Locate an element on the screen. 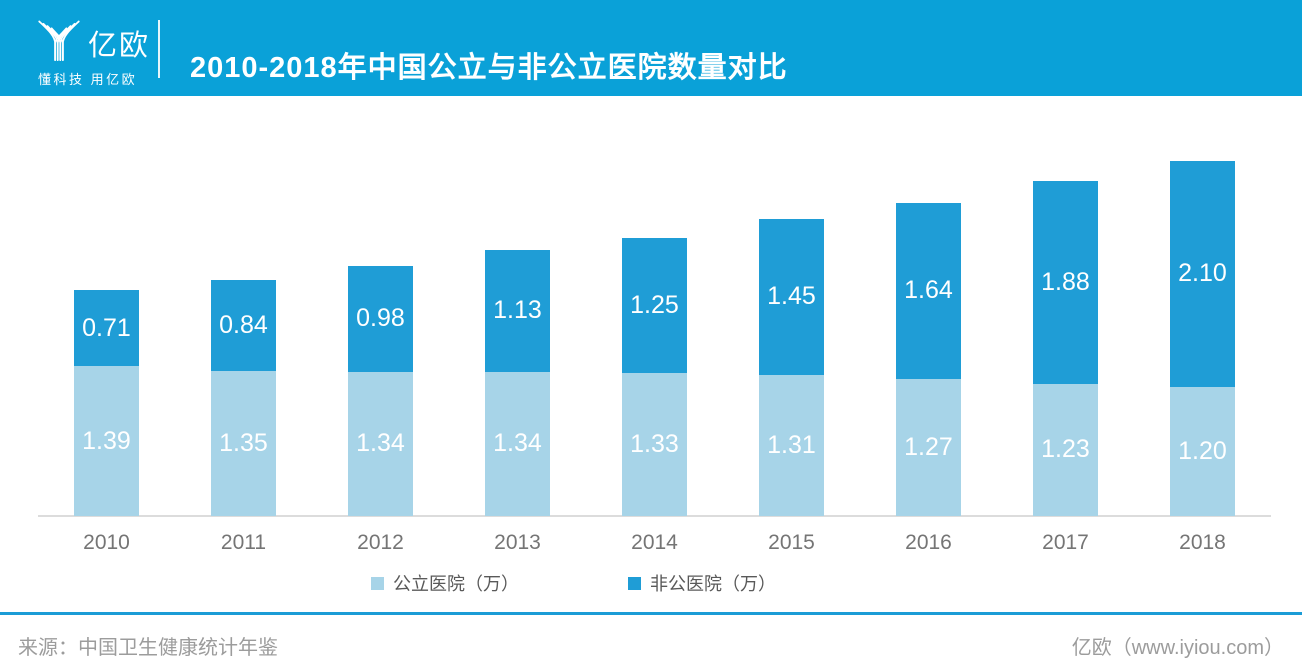 Image resolution: width=1302 pixels, height=663 pixels. bar-value-label-nonpublic: 1.64 is located at coordinates (928, 290).